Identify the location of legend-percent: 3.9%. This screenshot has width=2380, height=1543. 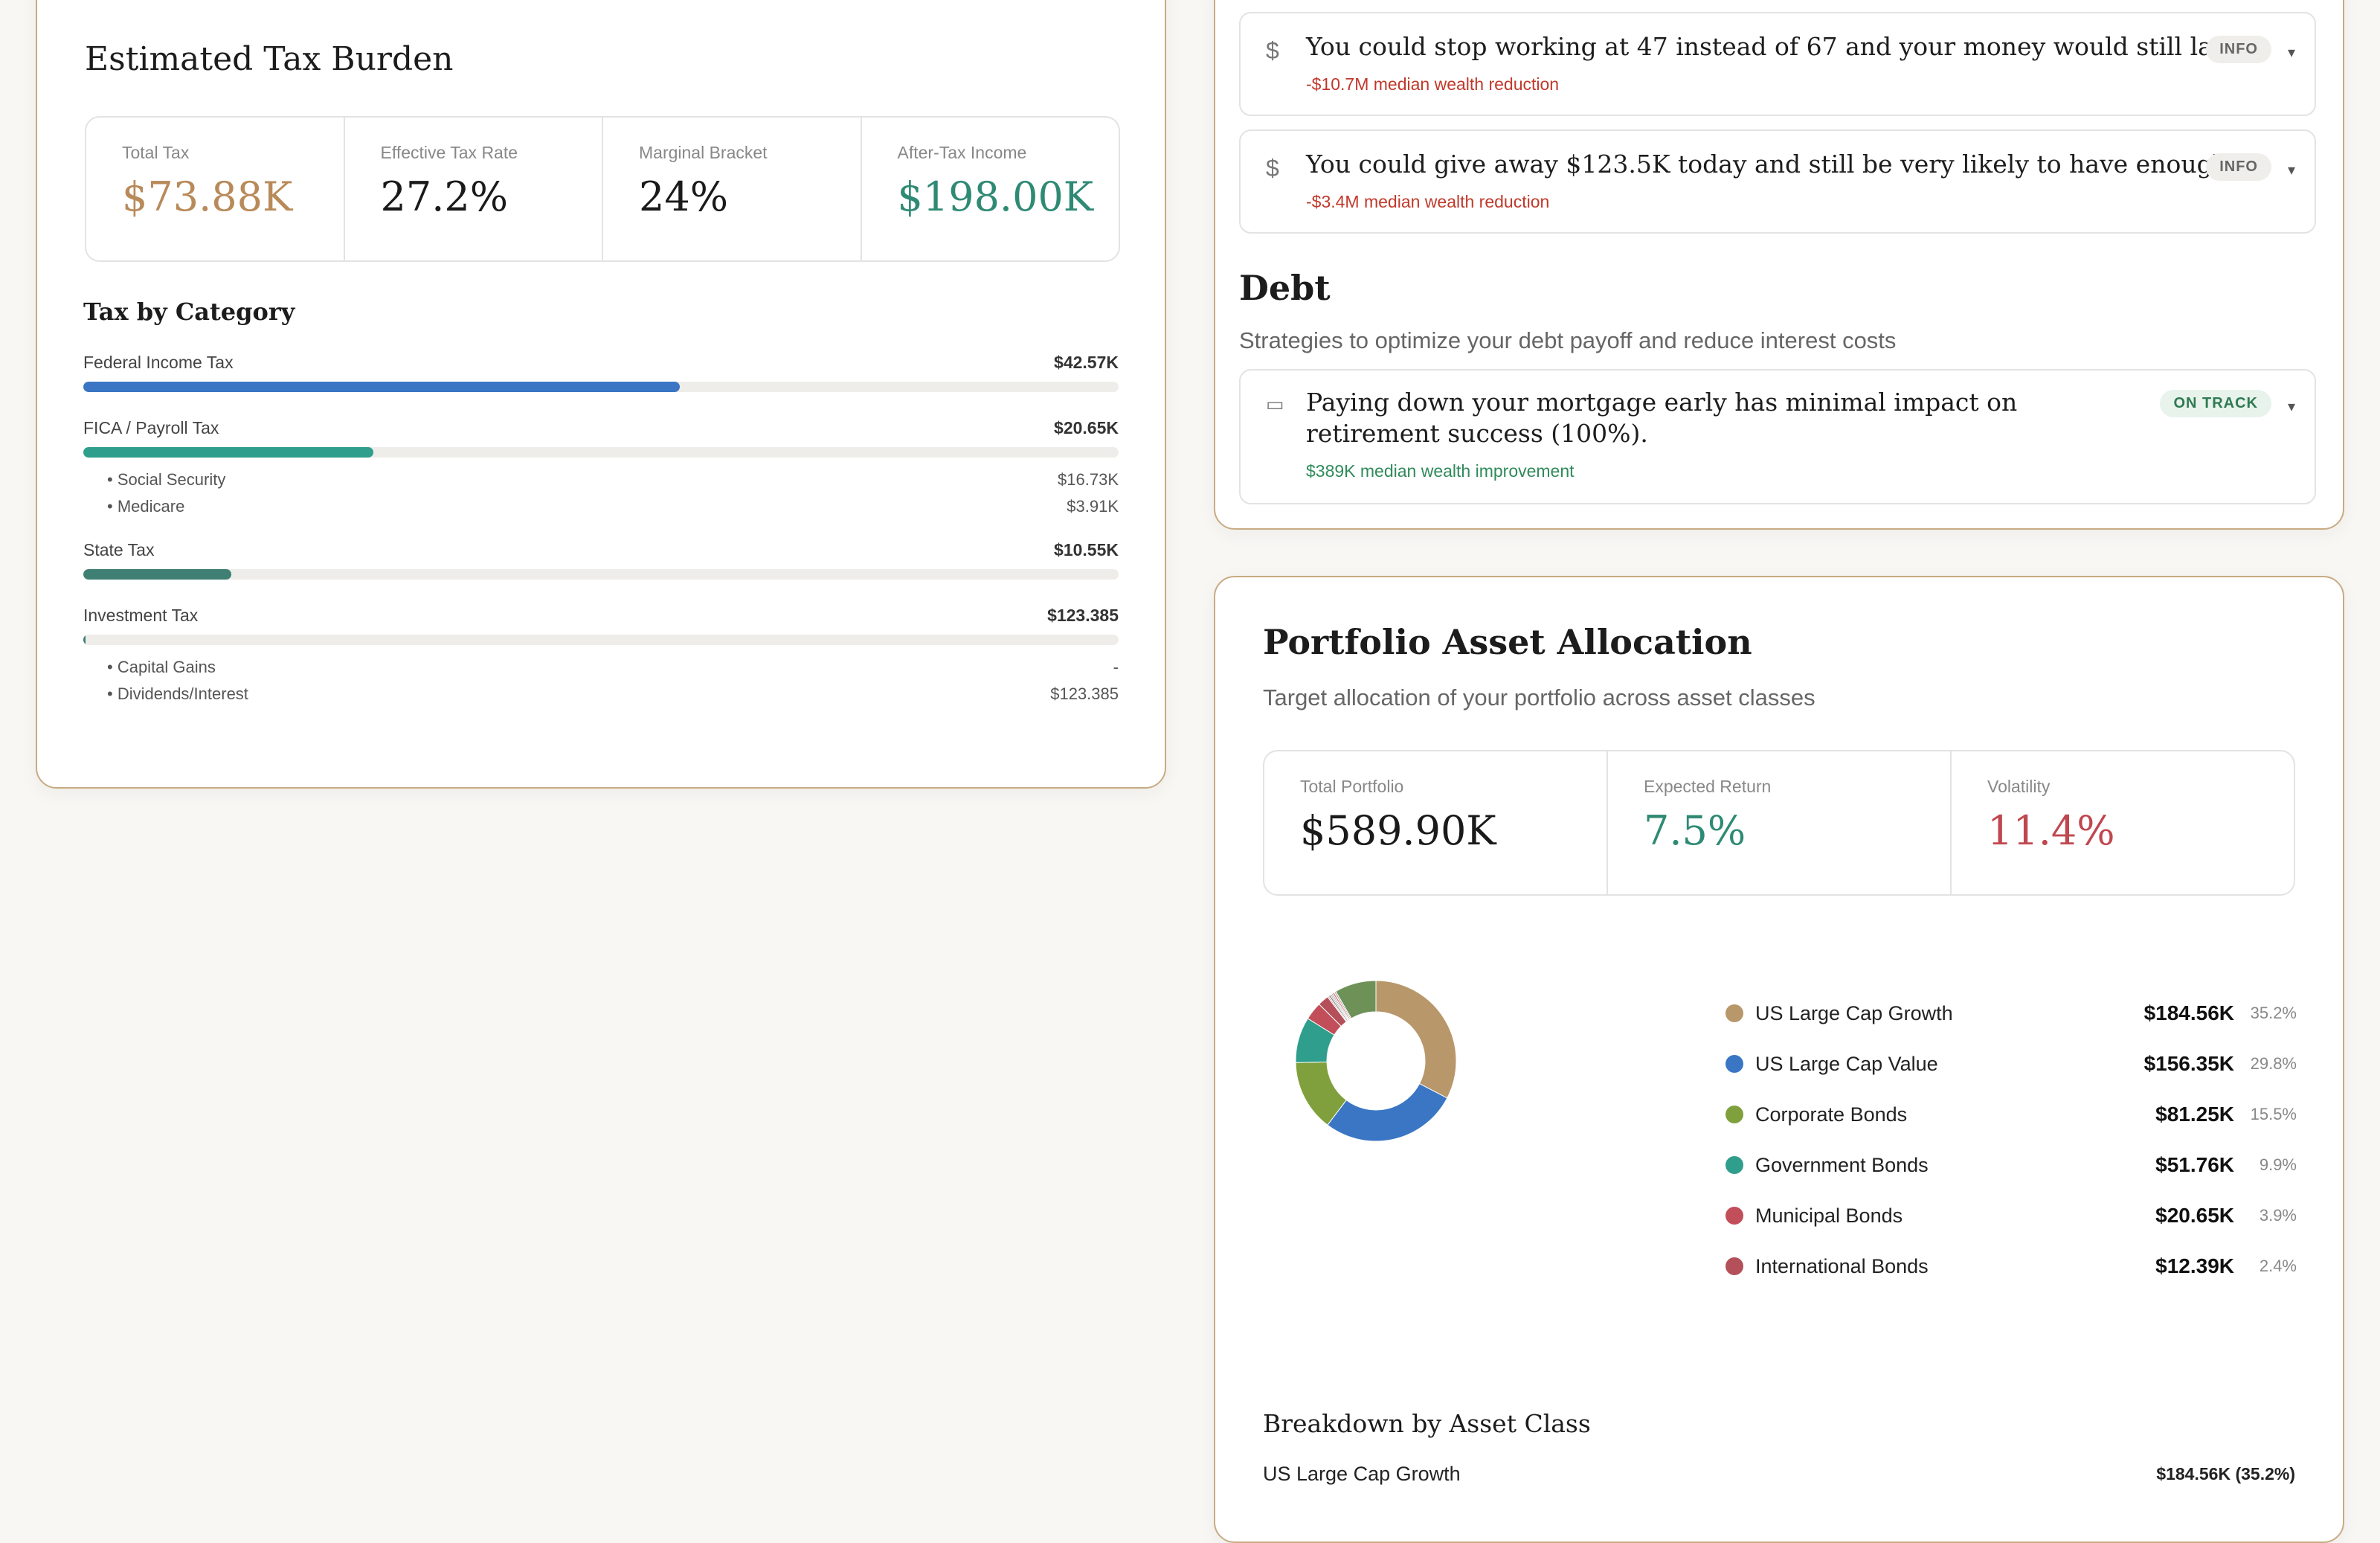
(2278, 1215).